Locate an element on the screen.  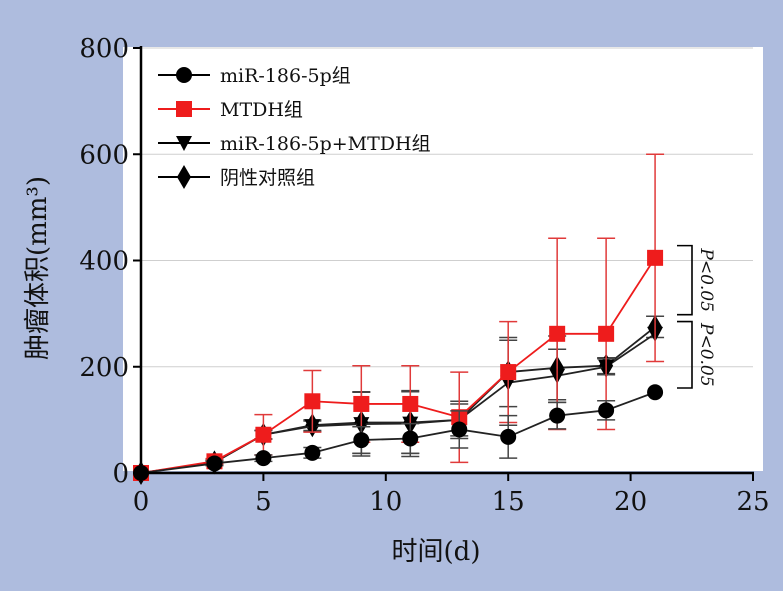
y-tick-label-4: 800 is located at coordinates (104, 49).